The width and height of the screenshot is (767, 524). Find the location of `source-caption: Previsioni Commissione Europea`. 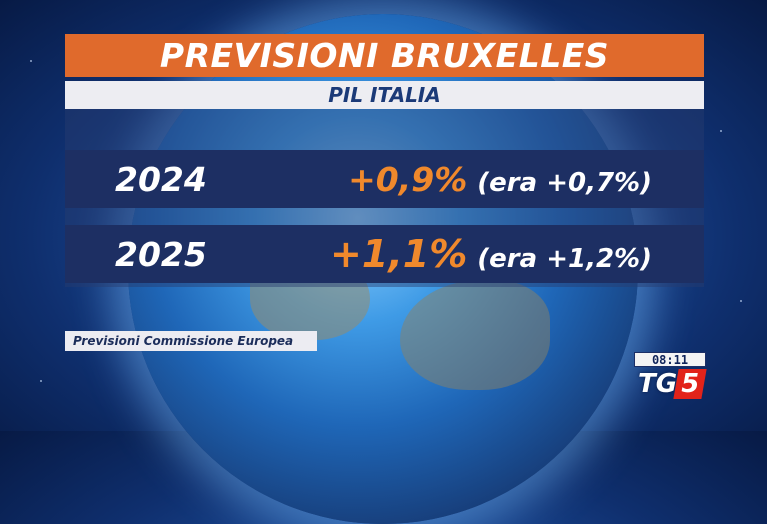

source-caption: Previsioni Commissione Europea is located at coordinates (191, 341).